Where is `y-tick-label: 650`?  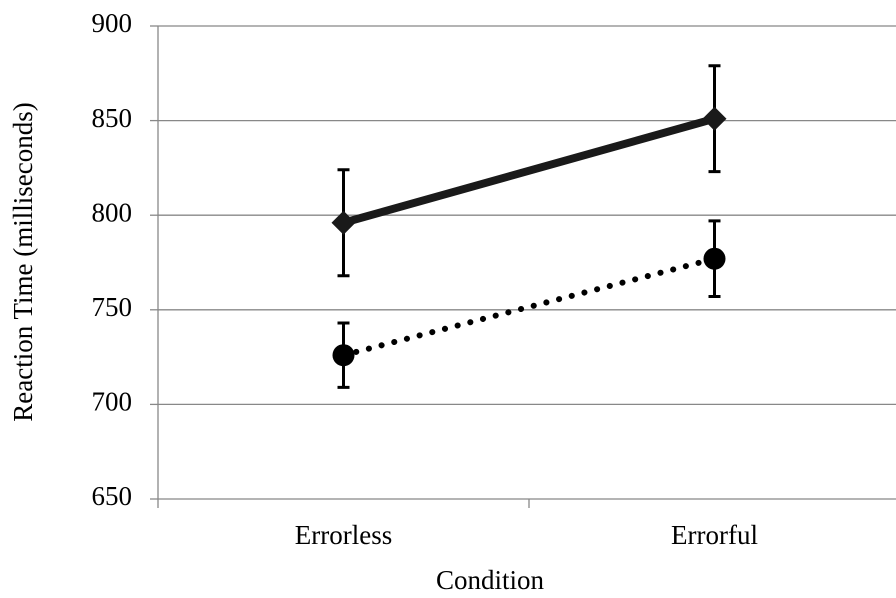
y-tick-label: 650 is located at coordinates (112, 496).